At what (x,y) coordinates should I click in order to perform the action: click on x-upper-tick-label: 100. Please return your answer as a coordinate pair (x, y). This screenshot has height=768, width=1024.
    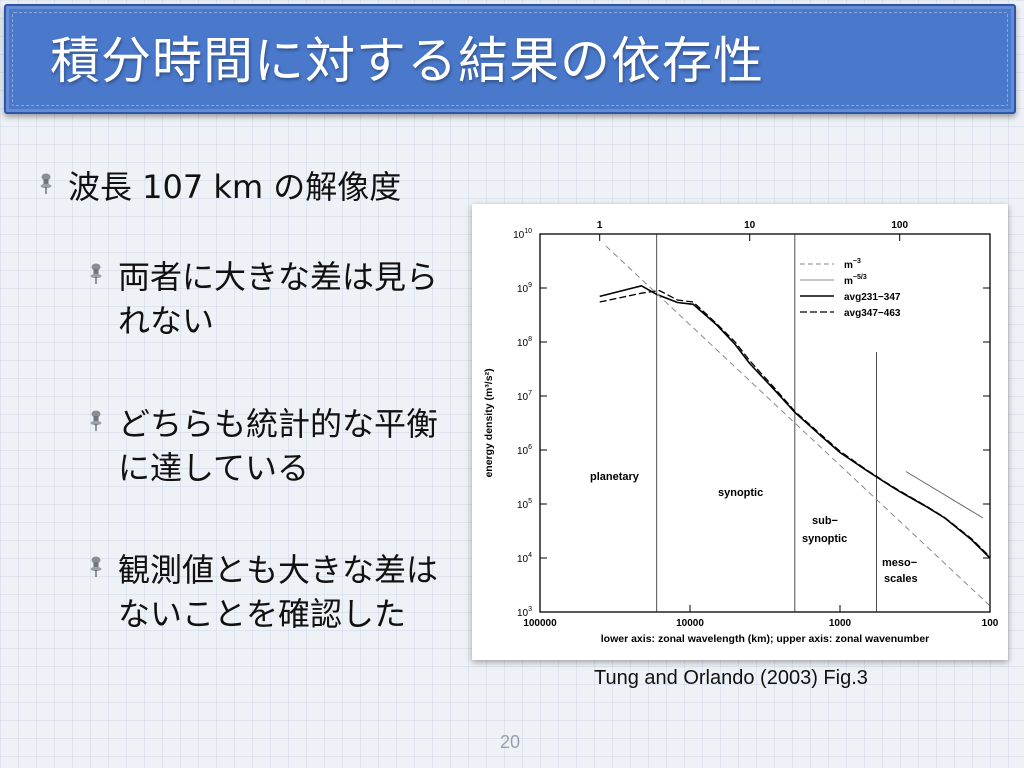
    Looking at the image, I should click on (899, 225).